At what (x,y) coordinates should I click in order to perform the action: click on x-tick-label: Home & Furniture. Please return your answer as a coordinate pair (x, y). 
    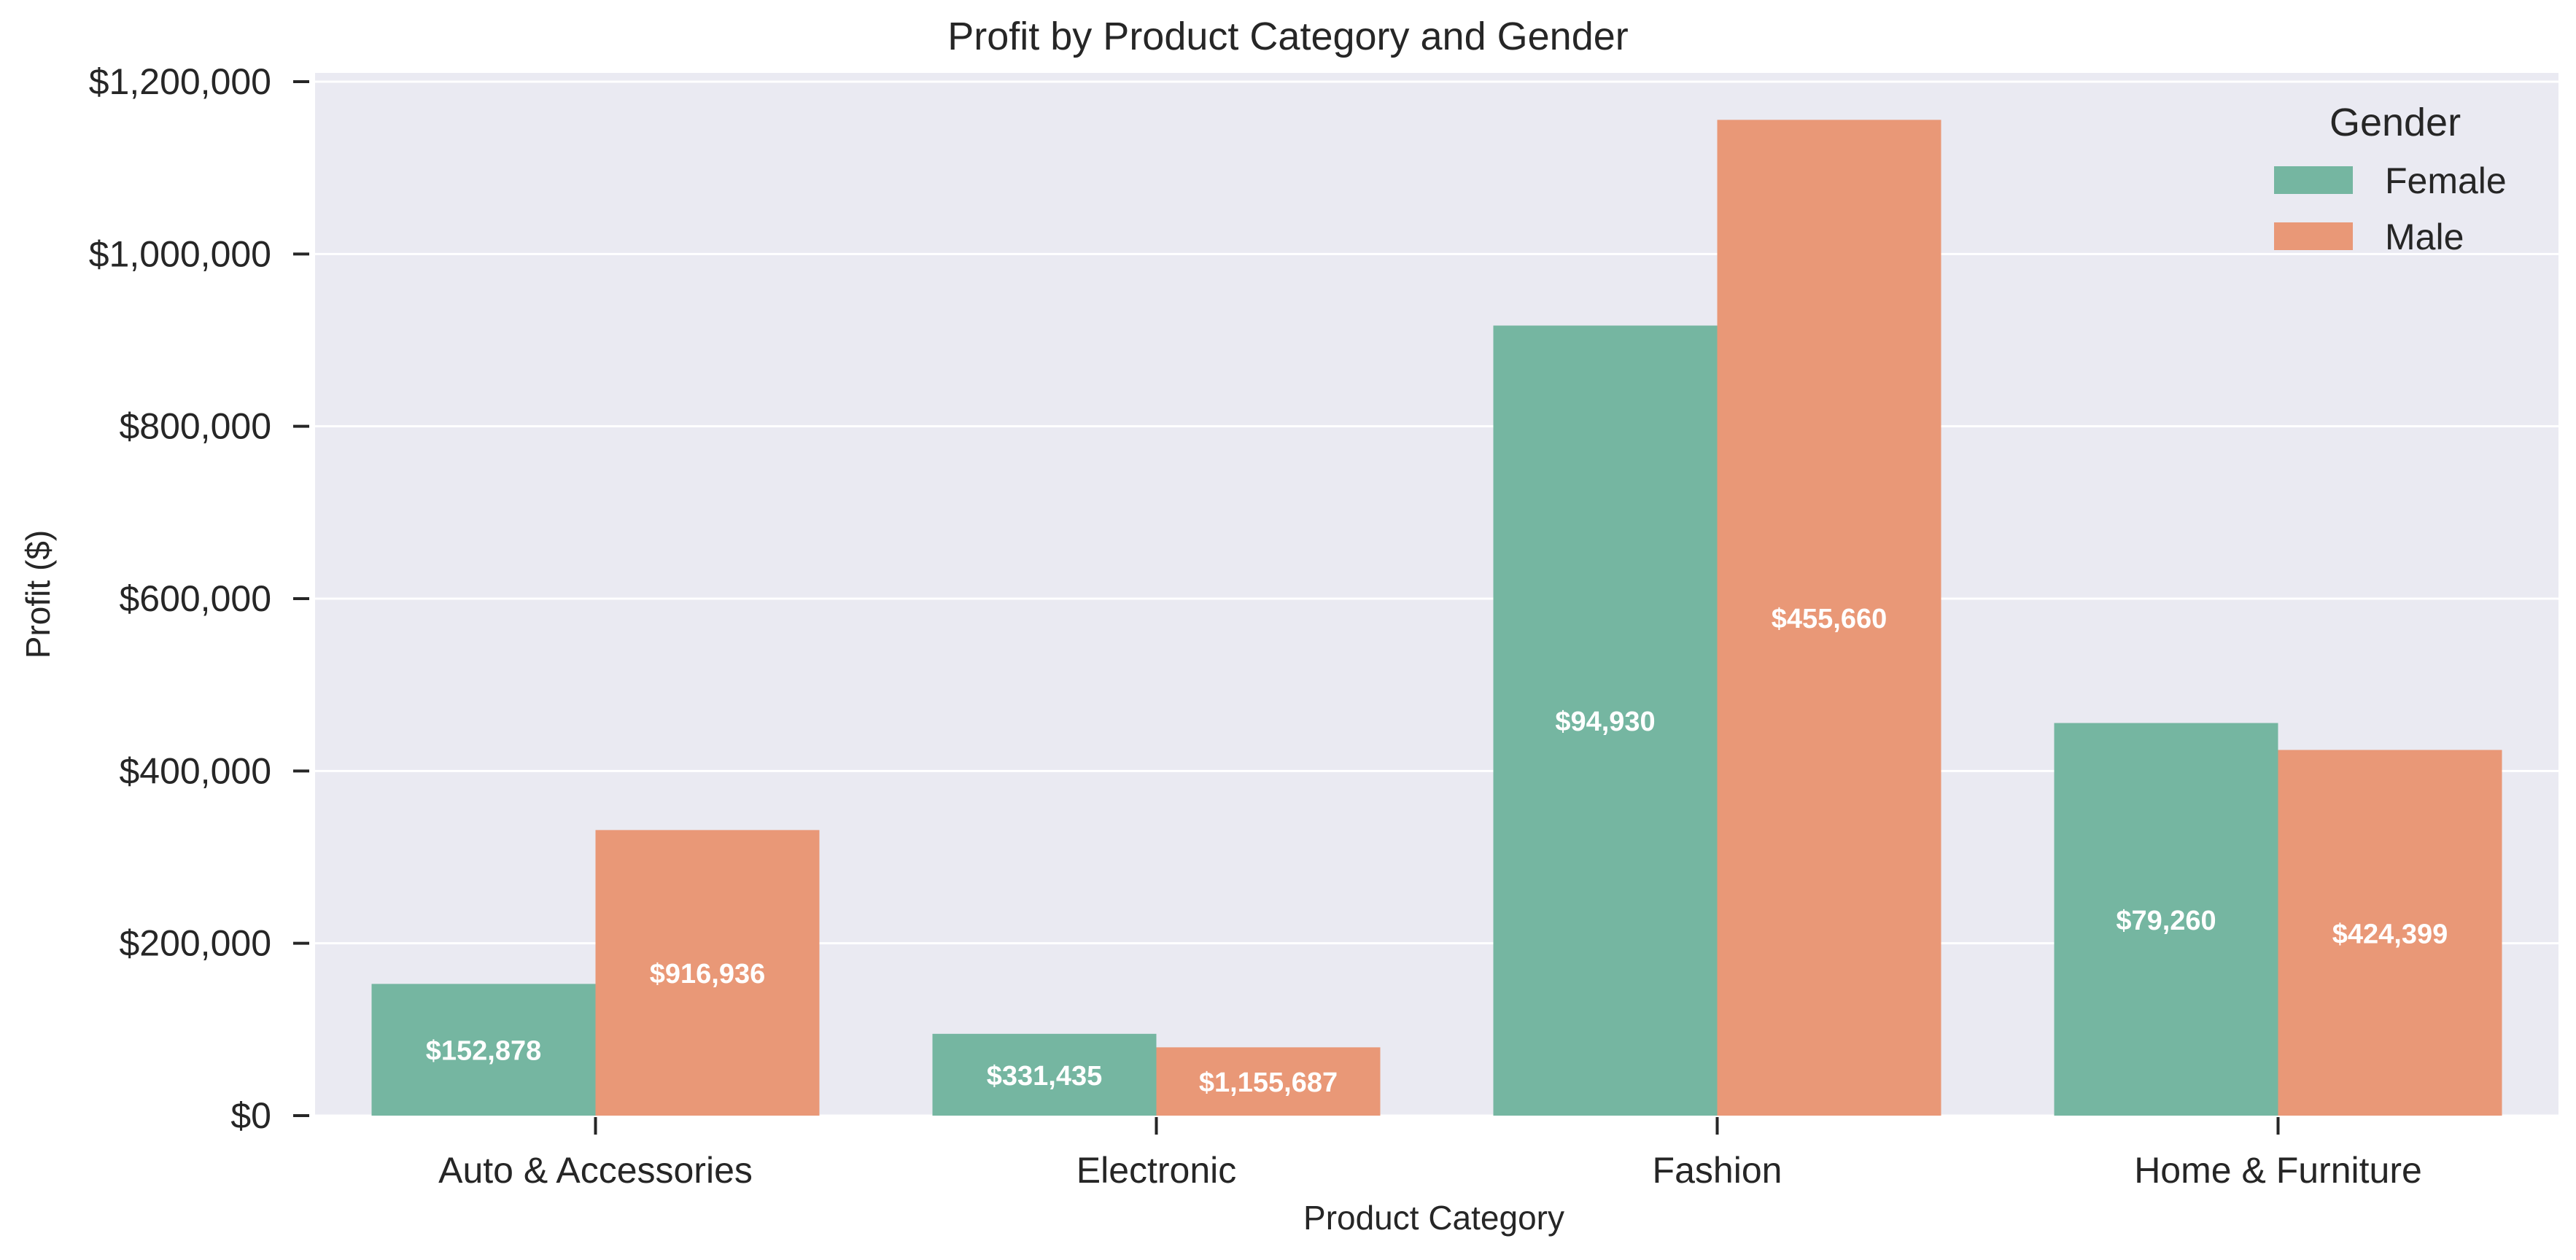
    Looking at the image, I should click on (2278, 1170).